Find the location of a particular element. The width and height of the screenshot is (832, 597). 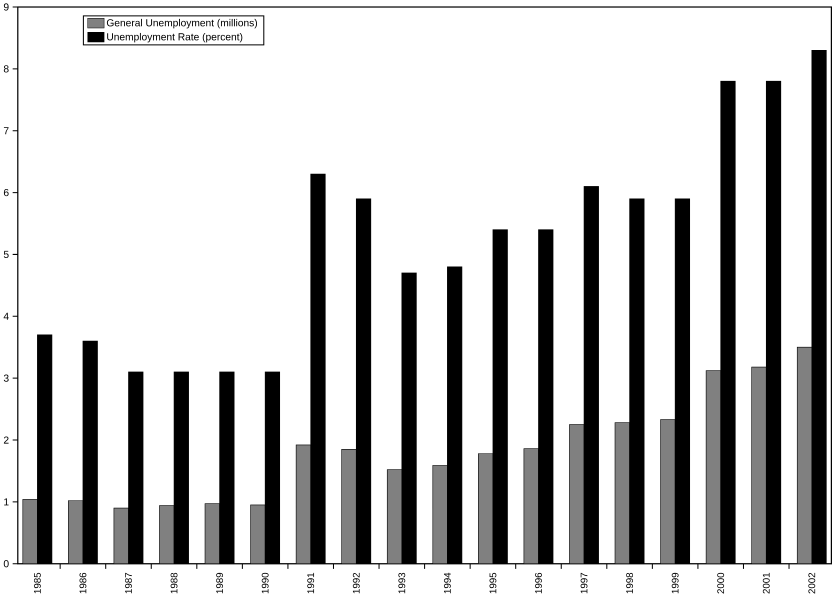

y-tick-label: 4 is located at coordinates (6, 316).